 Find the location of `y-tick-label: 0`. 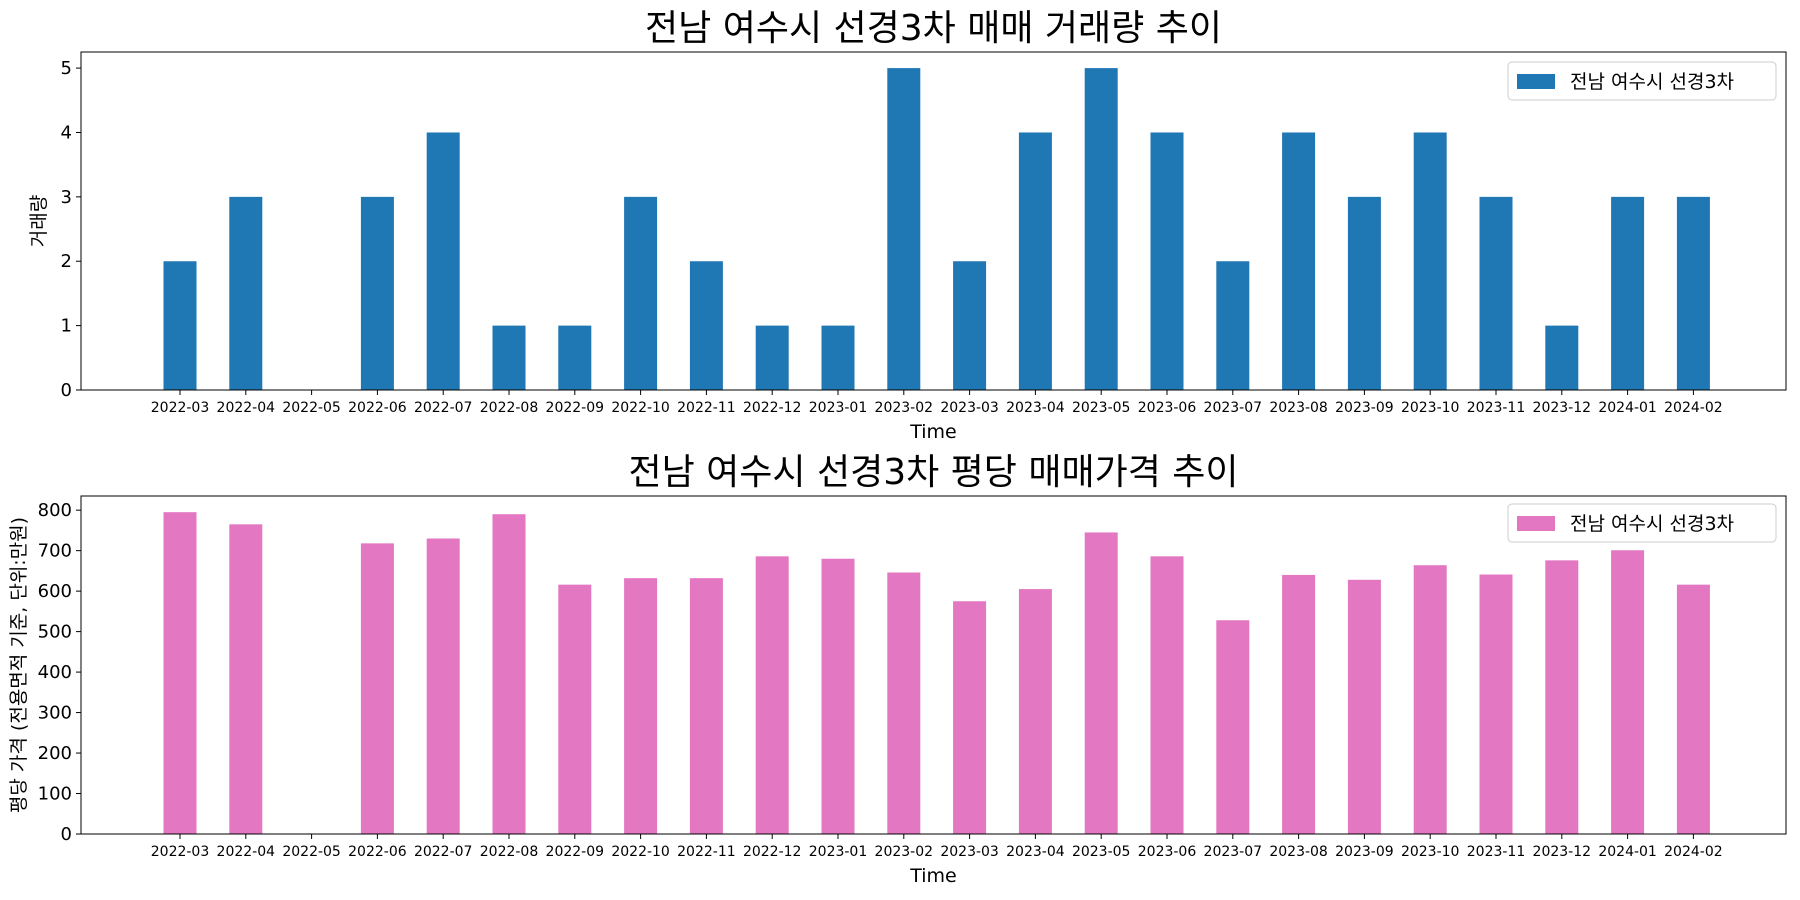

y-tick-label: 0 is located at coordinates (66, 834).